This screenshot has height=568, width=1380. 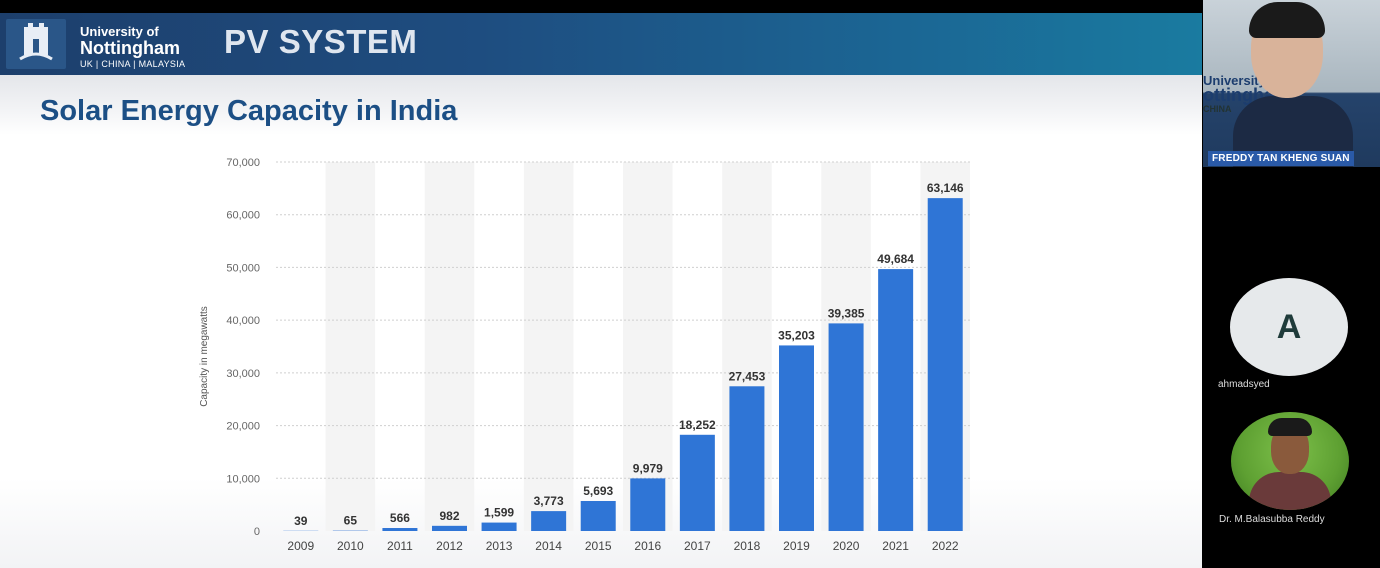 What do you see at coordinates (1272, 519) in the screenshot?
I see `participant-name-balasubba: Dr. M.Balasubba Reddy` at bounding box center [1272, 519].